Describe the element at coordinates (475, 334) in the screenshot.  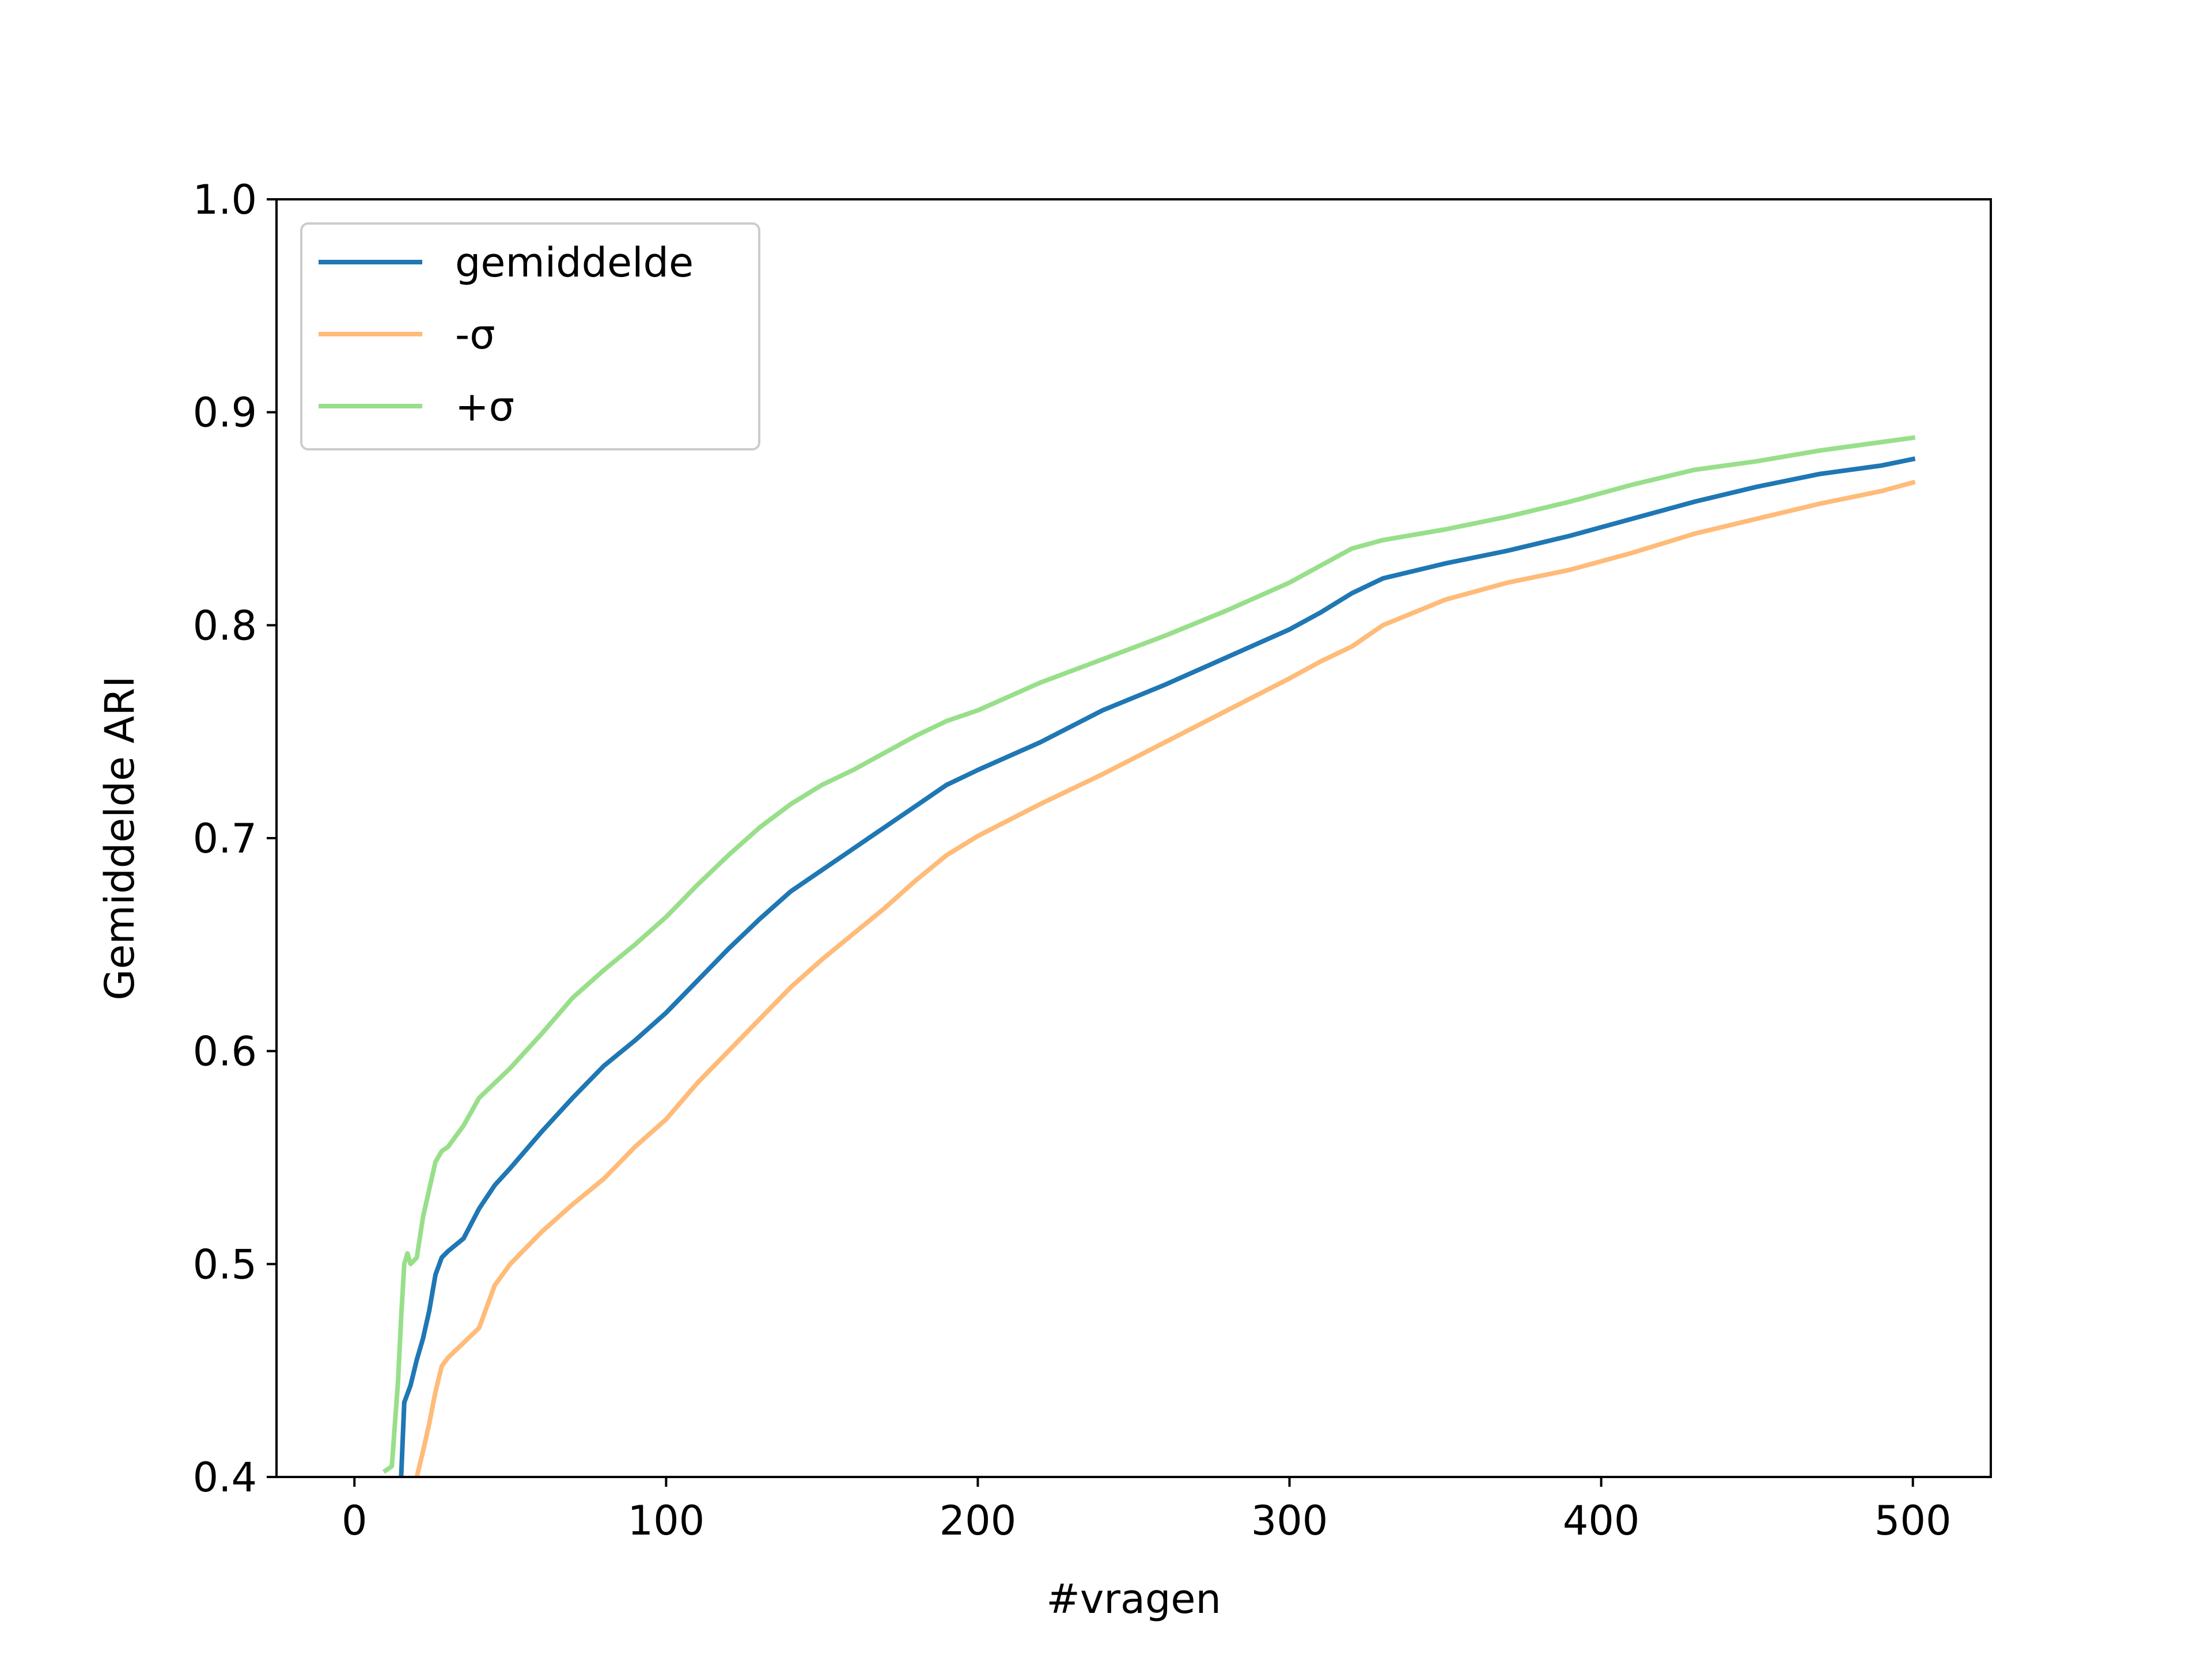
I see `legend-label-1: -σ` at that location.